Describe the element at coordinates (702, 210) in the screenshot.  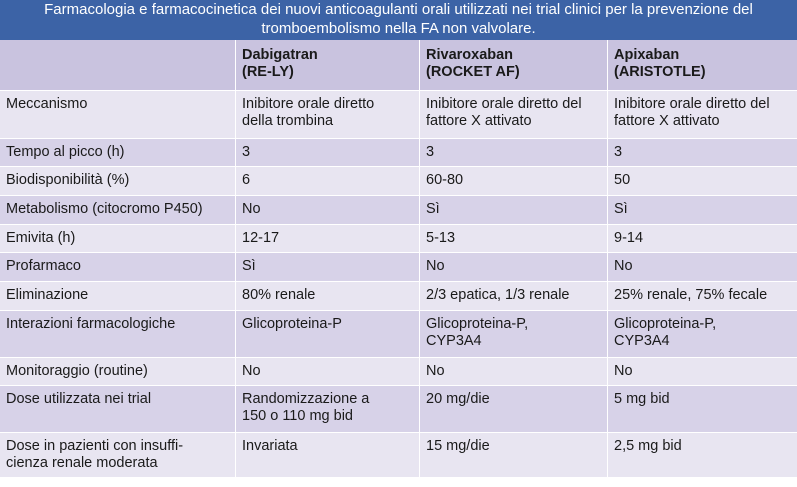
I see `cell-apixaban: Sì` at that location.